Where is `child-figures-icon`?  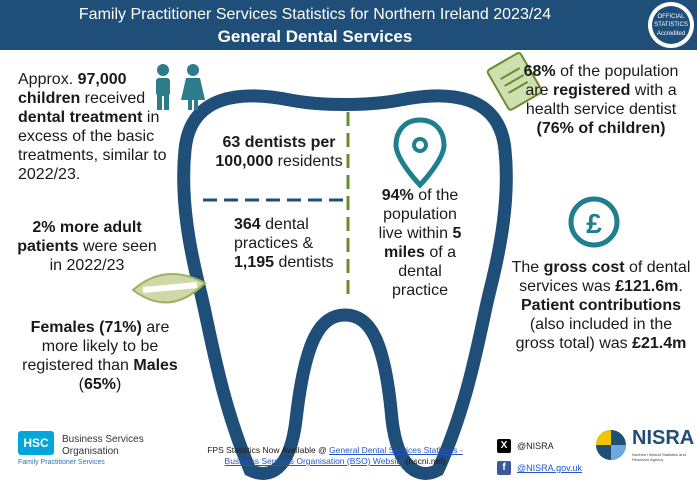
child-figures-icon is located at coordinates (180, 87).